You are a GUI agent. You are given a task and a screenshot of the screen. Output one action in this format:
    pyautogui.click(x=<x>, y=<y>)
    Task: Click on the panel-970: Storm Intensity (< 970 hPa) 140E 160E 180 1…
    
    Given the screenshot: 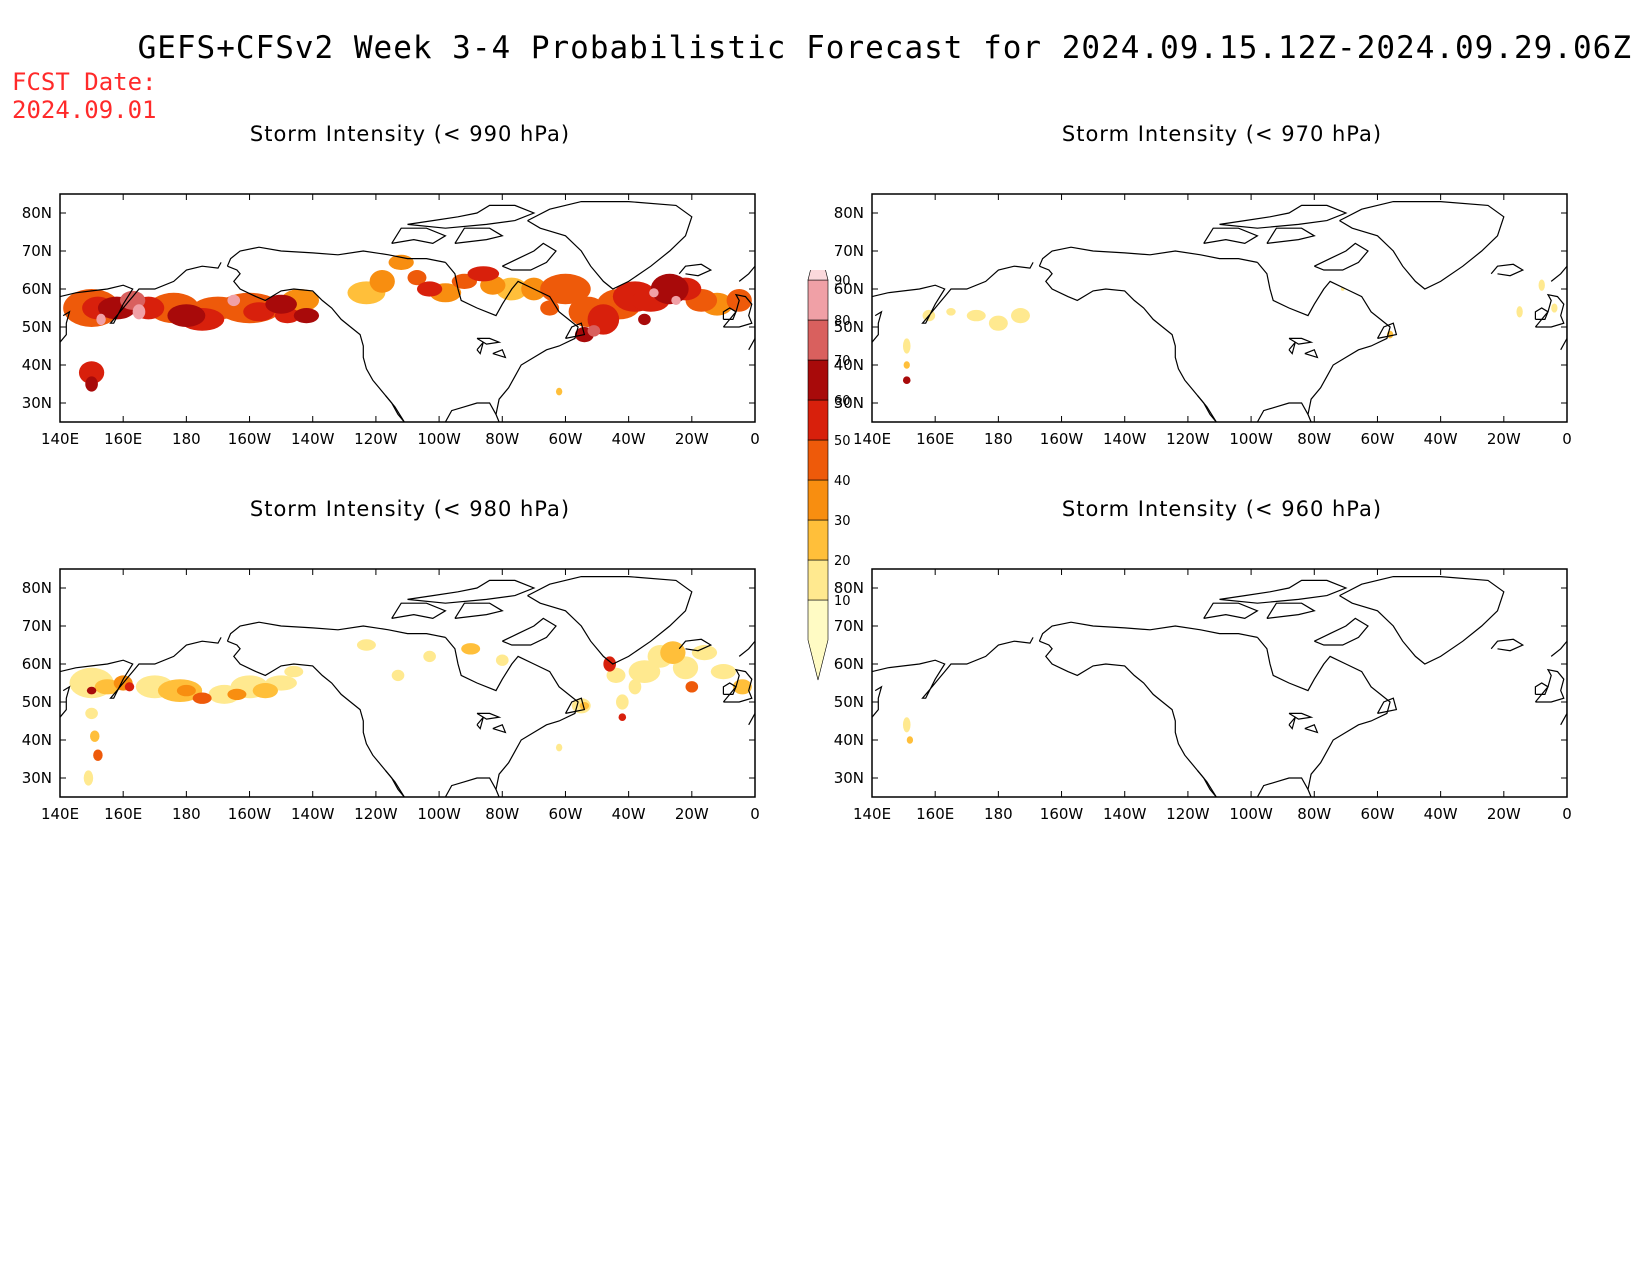 What is the action you would take?
    pyautogui.click(x=1222, y=287)
    